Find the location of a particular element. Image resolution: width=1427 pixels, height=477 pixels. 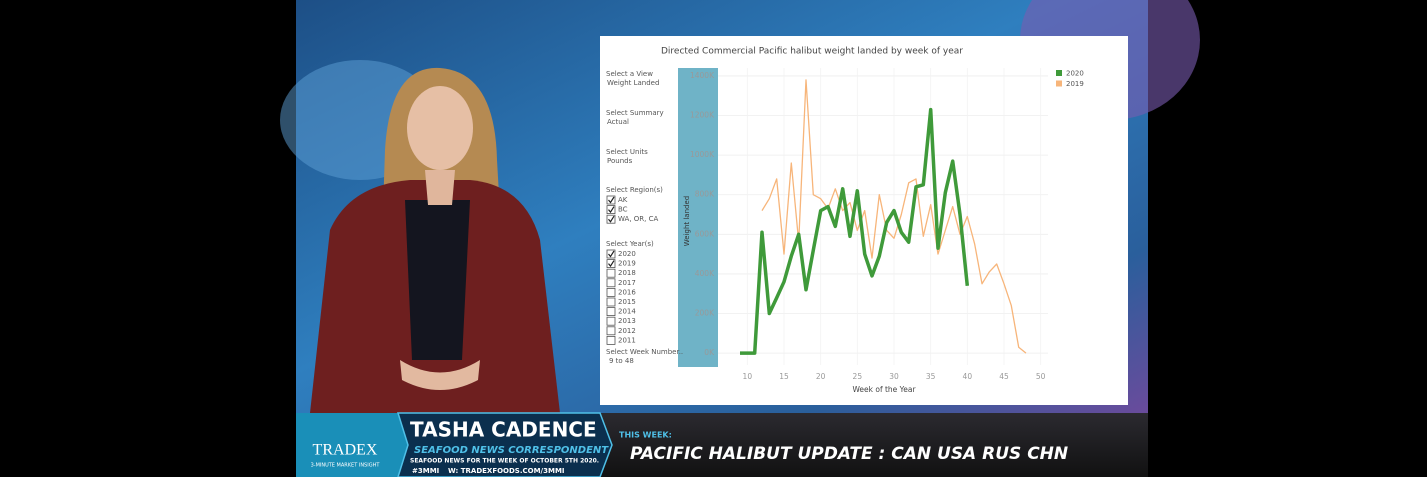

filter-option: 2020 is located at coordinates (627, 254).